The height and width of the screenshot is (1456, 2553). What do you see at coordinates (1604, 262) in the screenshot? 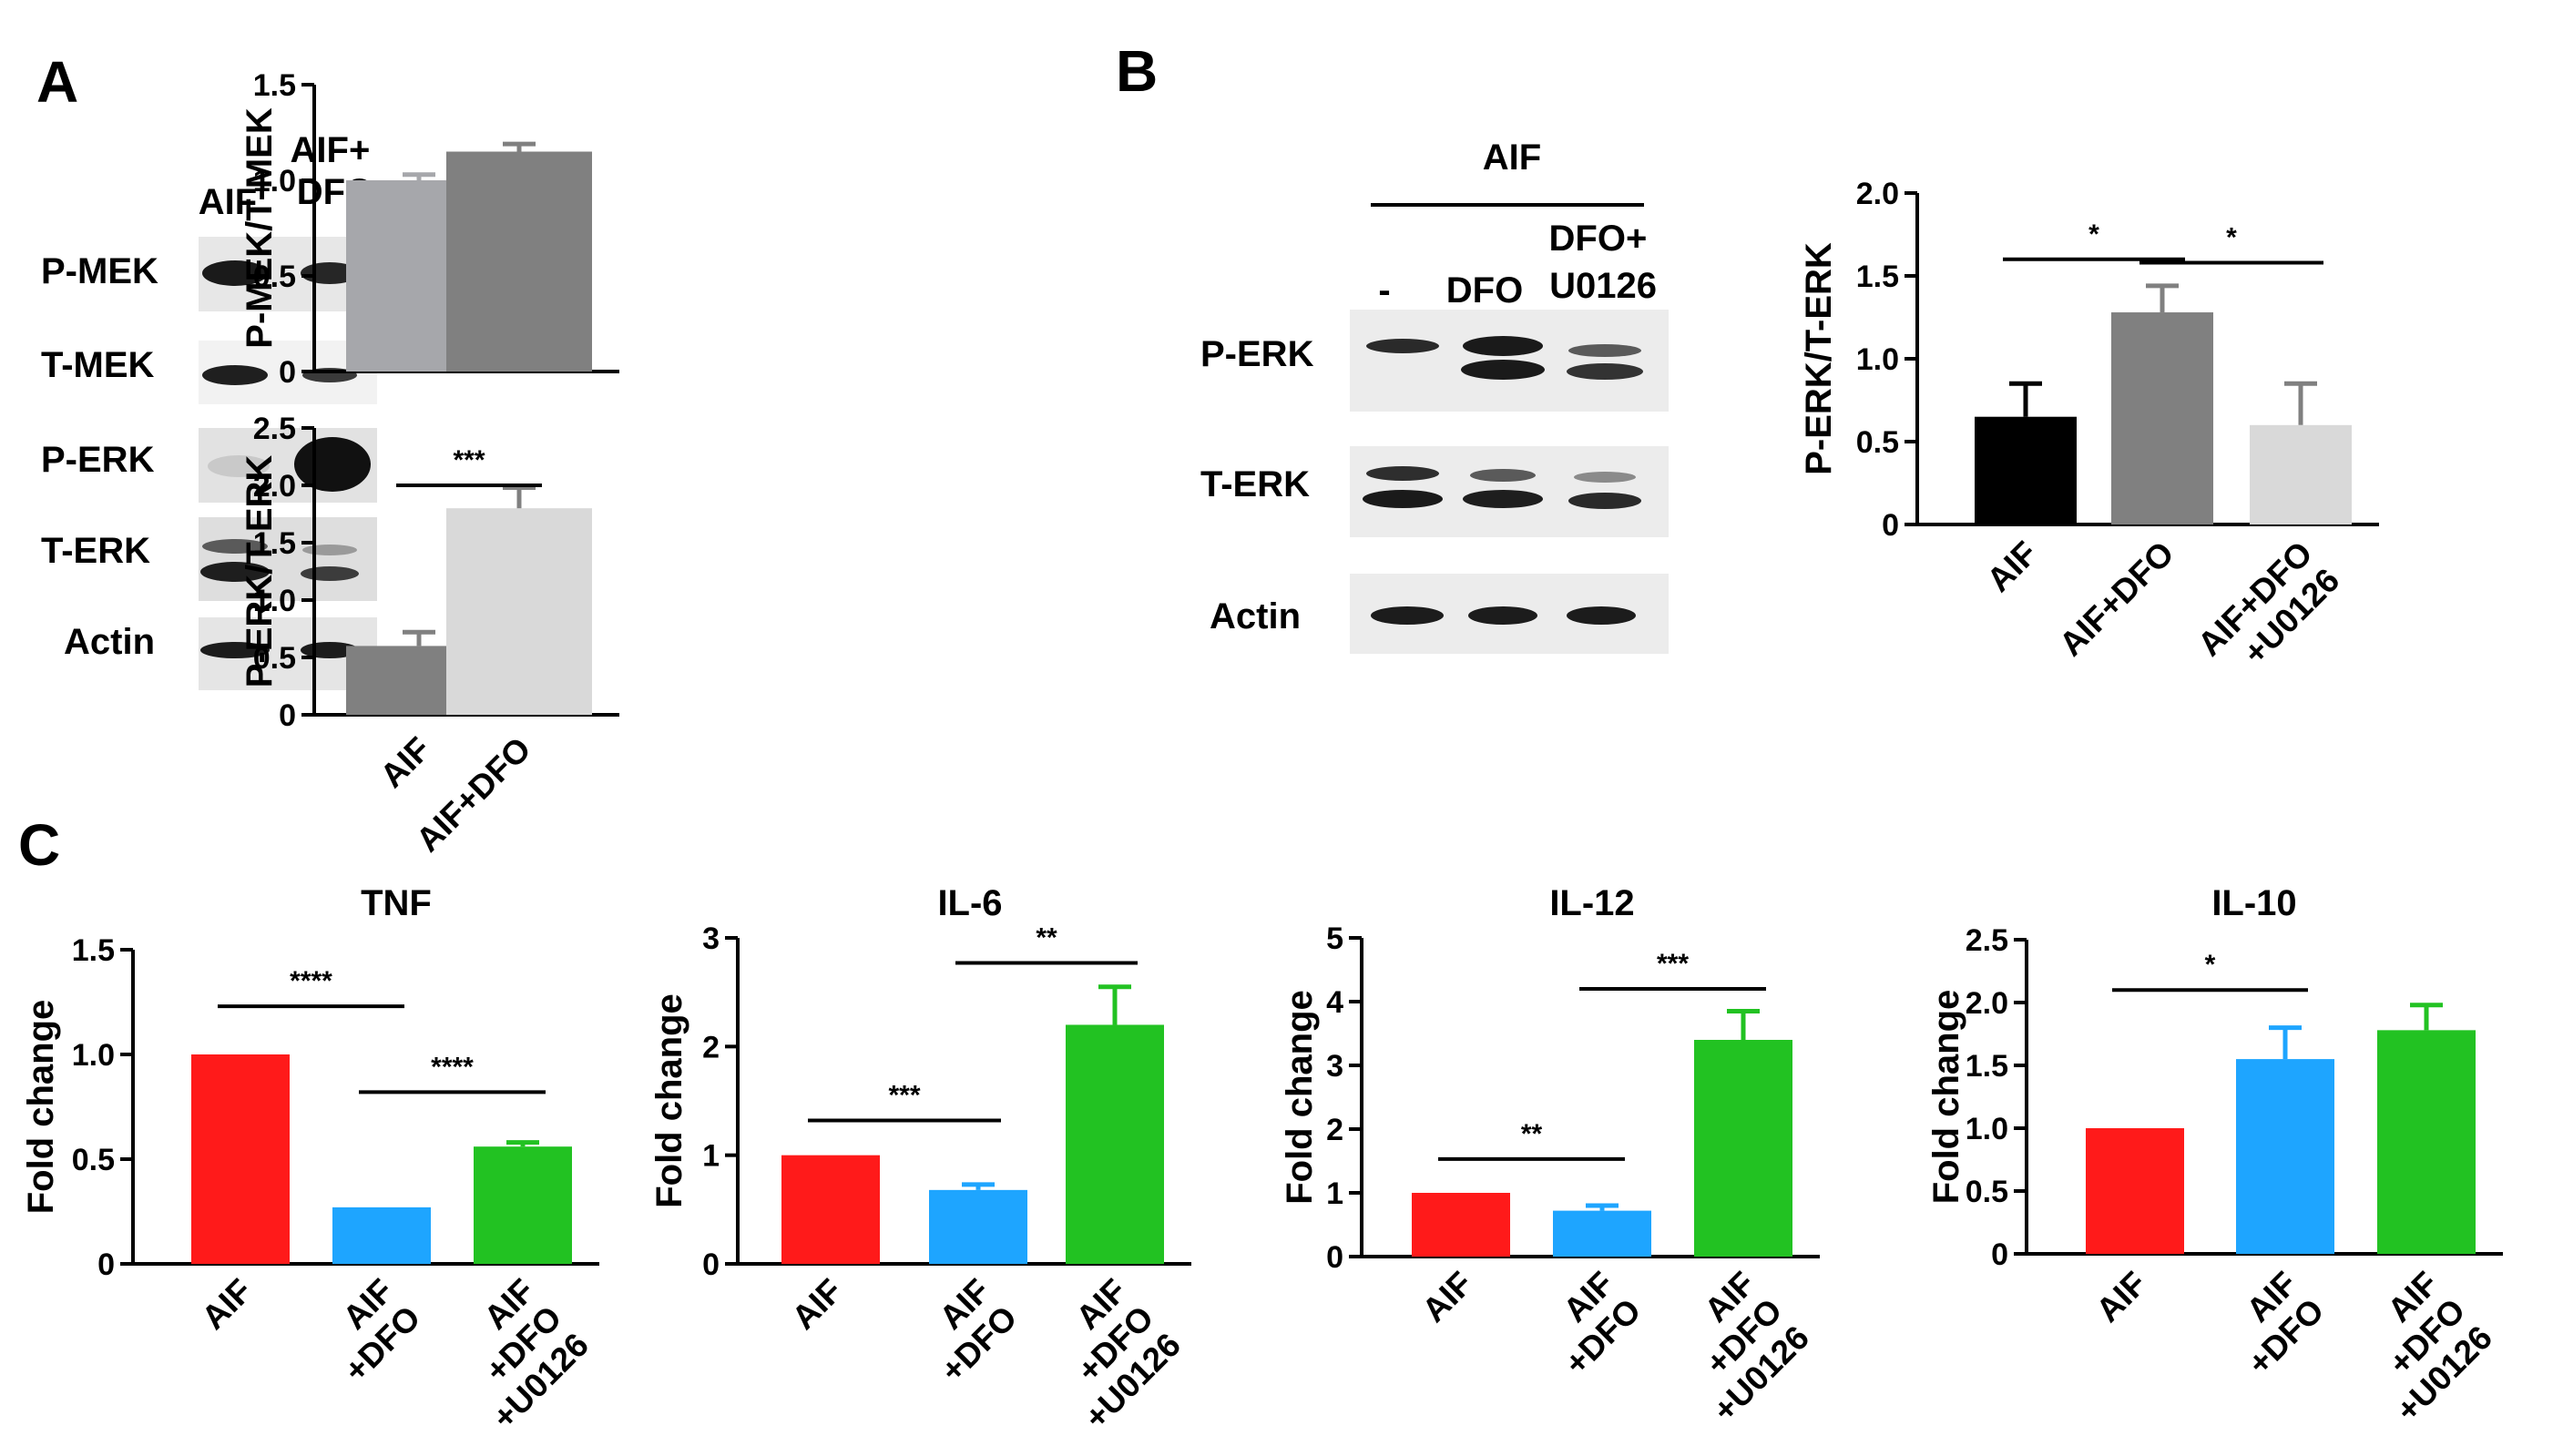
I see `blot-b-lane-3: DFO+ U0126` at bounding box center [1604, 262].